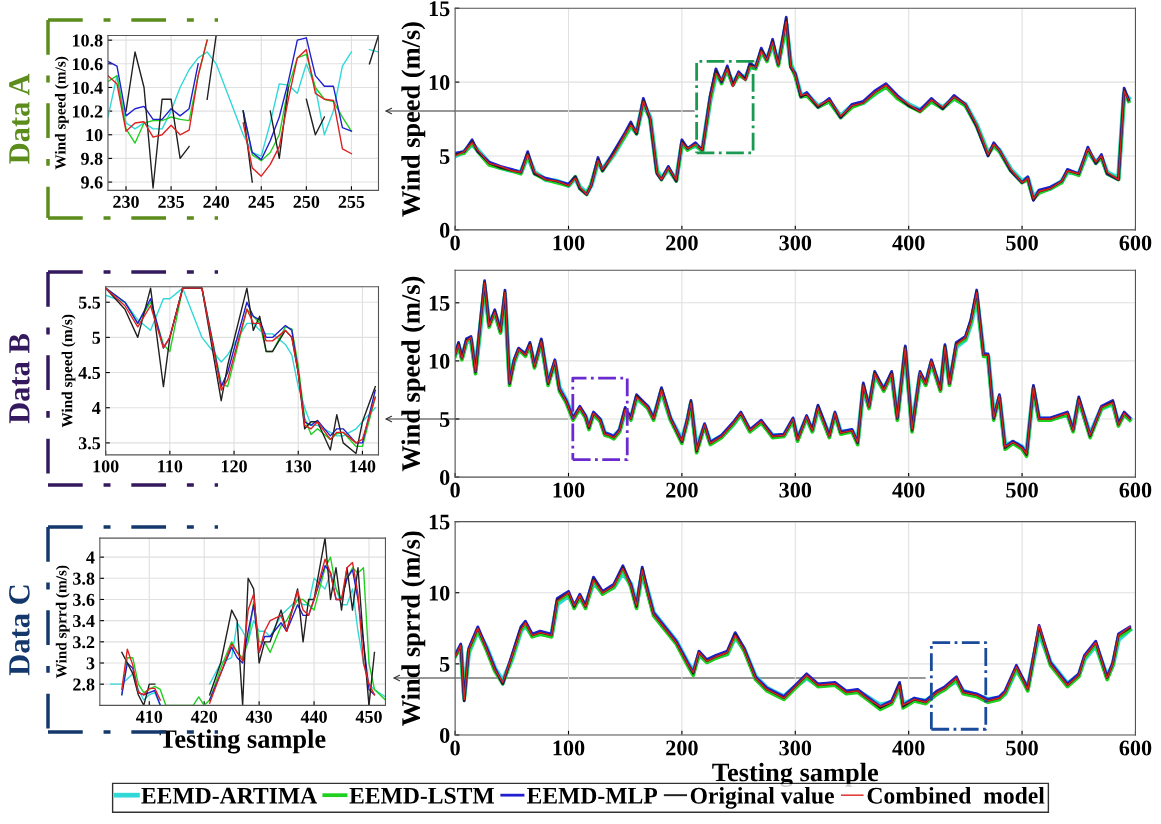 The width and height of the screenshot is (1161, 824). Describe the element at coordinates (592, 795) in the screenshot. I see `legend-label: EEMD-MLP` at that location.